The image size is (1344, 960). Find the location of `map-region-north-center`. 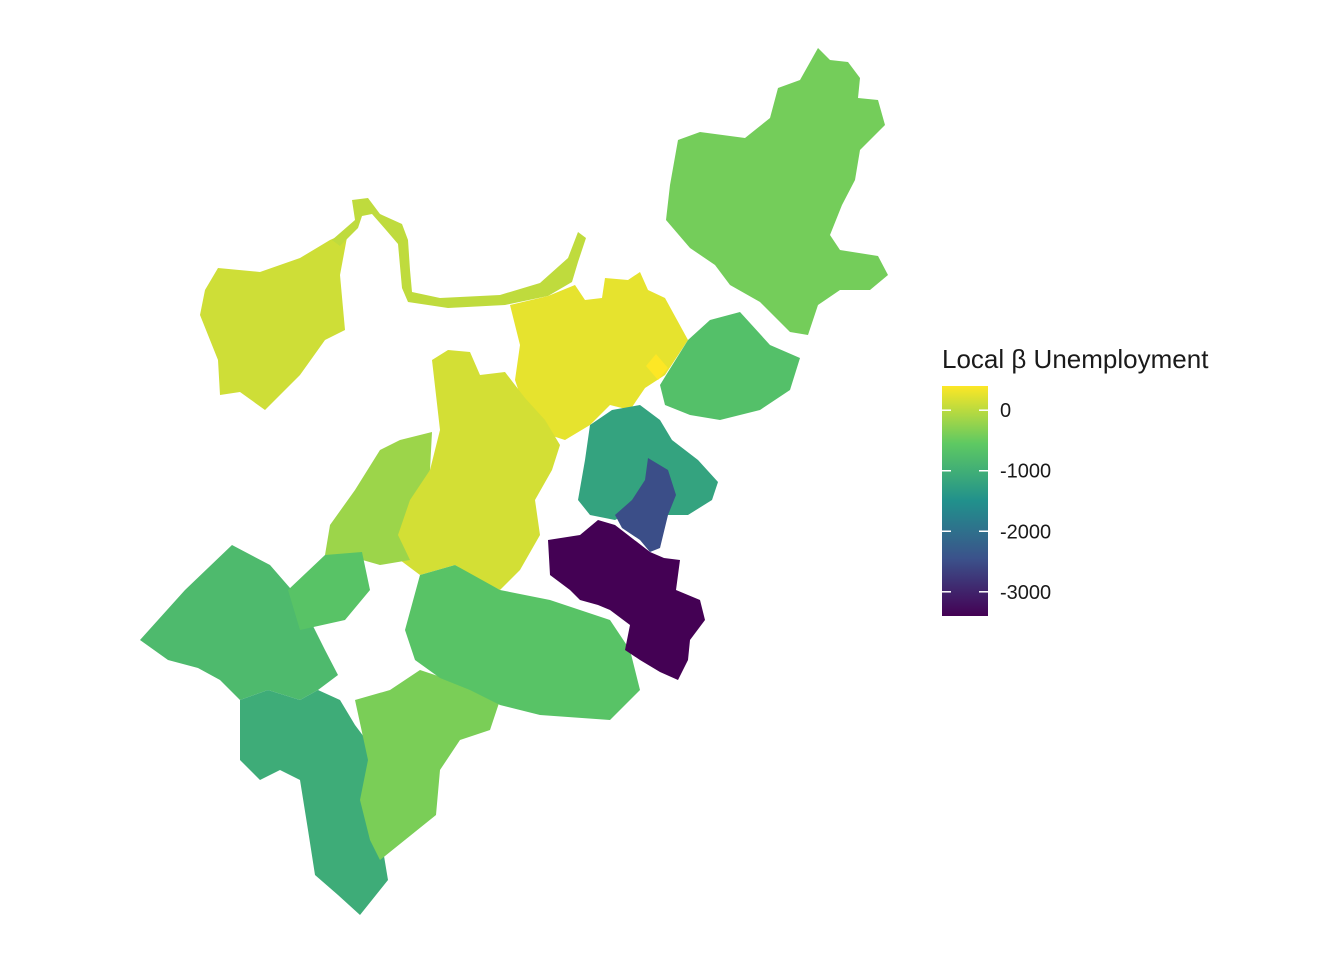

map-region-north-center is located at coordinates (599, 356).